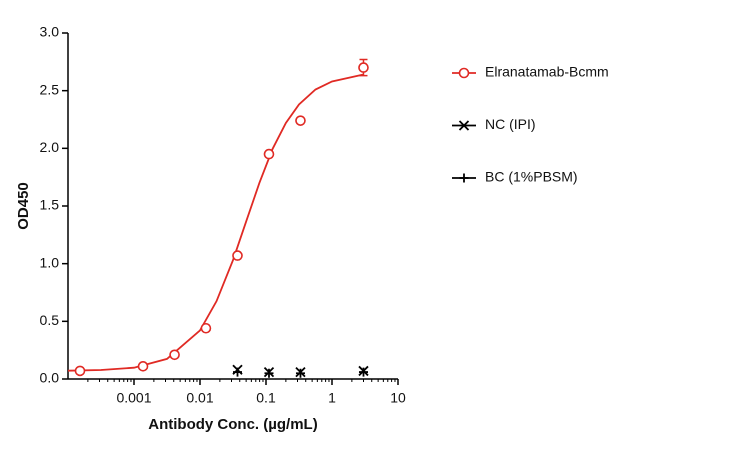 Image resolution: width=732 pixels, height=450 pixels. Describe the element at coordinates (50, 89) in the screenshot. I see `y-tick-label: 2.5` at that location.